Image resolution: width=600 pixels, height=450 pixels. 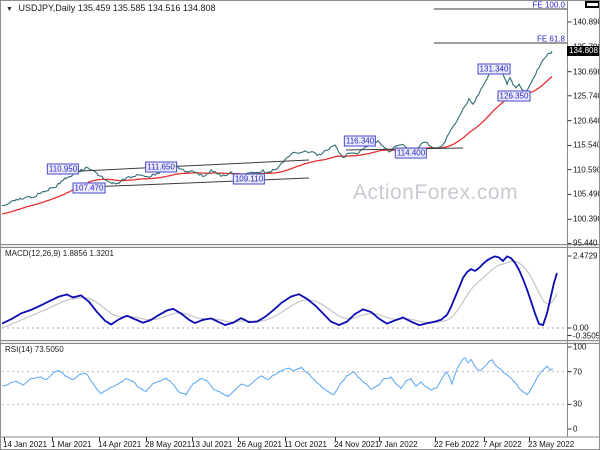 I want to click on y-axis-label-main: 100.390, so click(x=586, y=219).